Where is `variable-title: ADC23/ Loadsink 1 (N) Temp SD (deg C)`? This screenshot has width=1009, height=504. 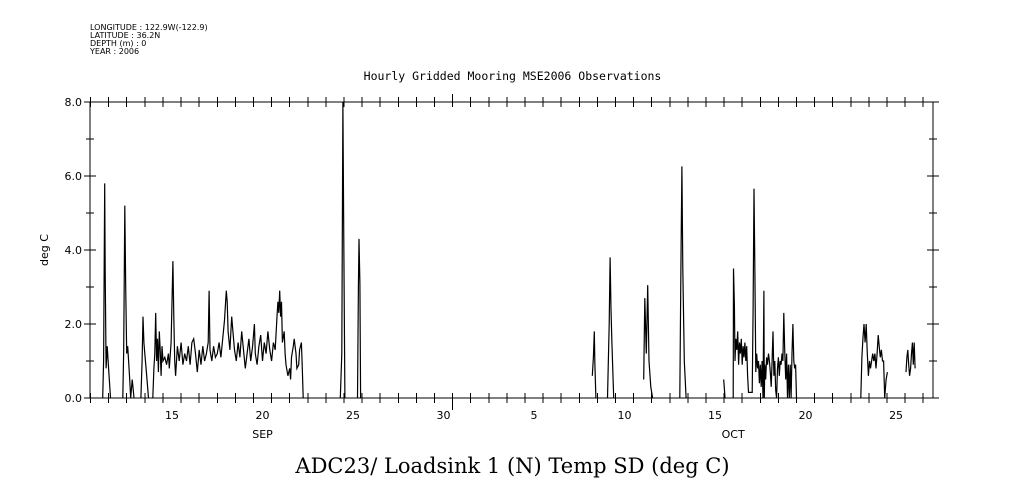
variable-title: ADC23/ Loadsink 1 (N) Temp SD (deg C) is located at coordinates (512, 466).